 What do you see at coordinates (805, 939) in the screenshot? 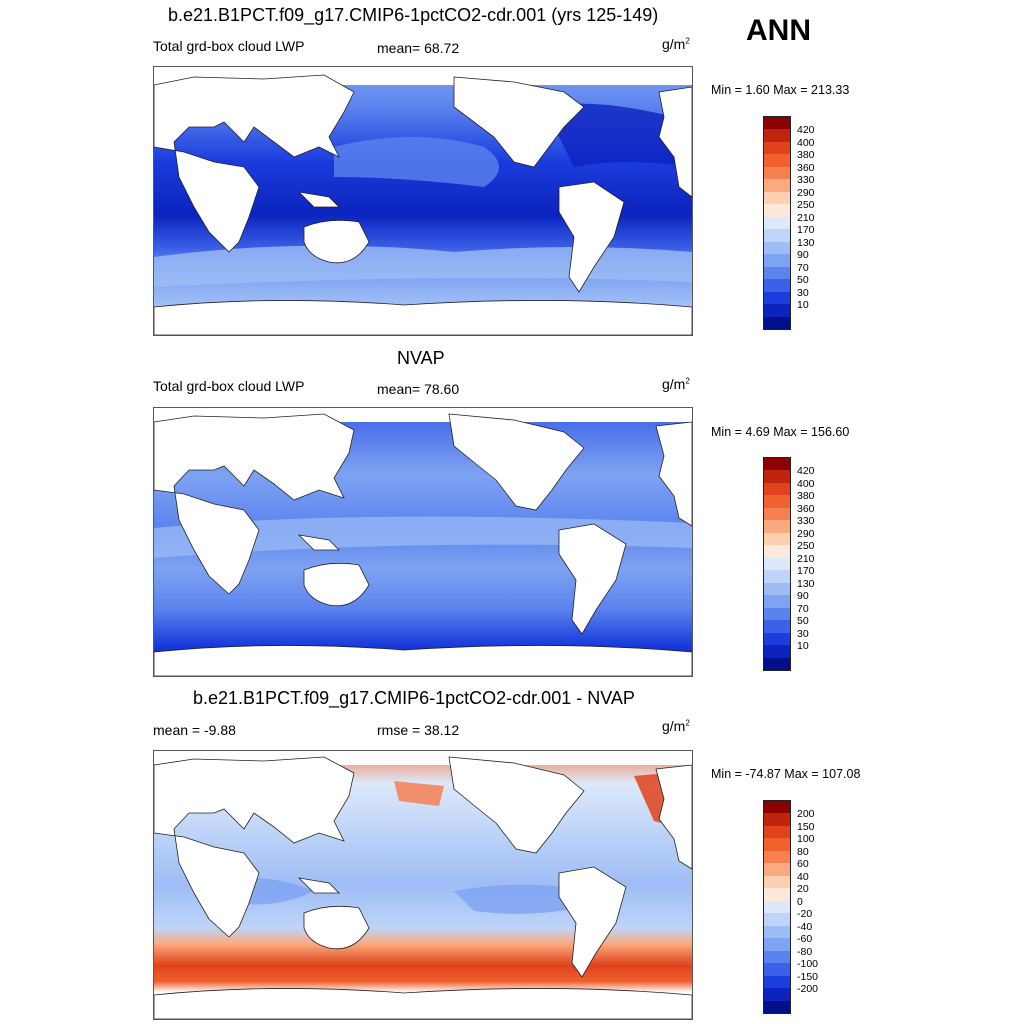
I see `colorbar-tick-label: -60` at bounding box center [805, 939].